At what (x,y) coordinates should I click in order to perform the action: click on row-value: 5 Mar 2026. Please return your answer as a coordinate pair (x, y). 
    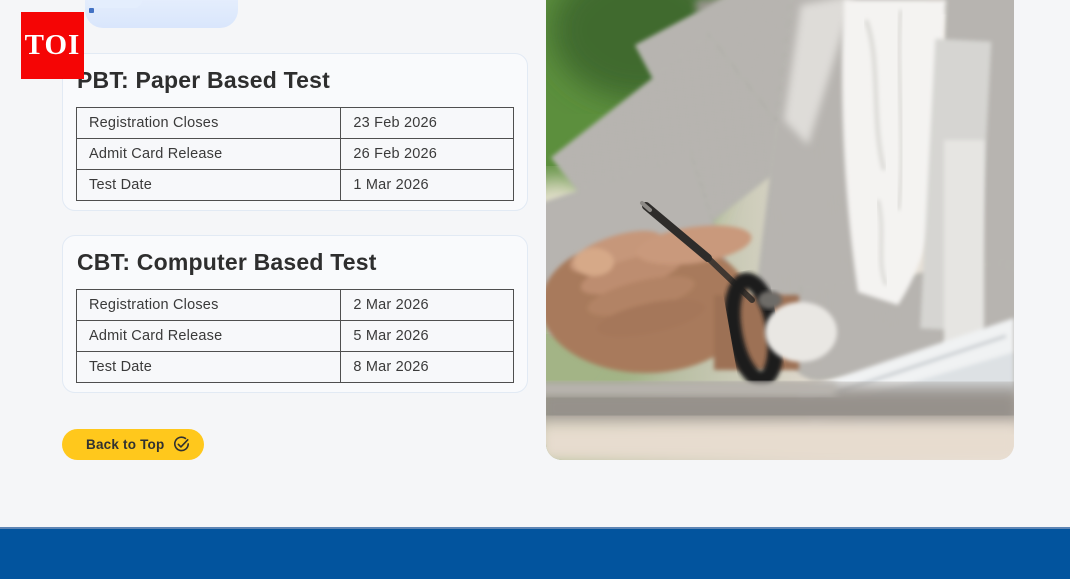
    Looking at the image, I should click on (427, 336).